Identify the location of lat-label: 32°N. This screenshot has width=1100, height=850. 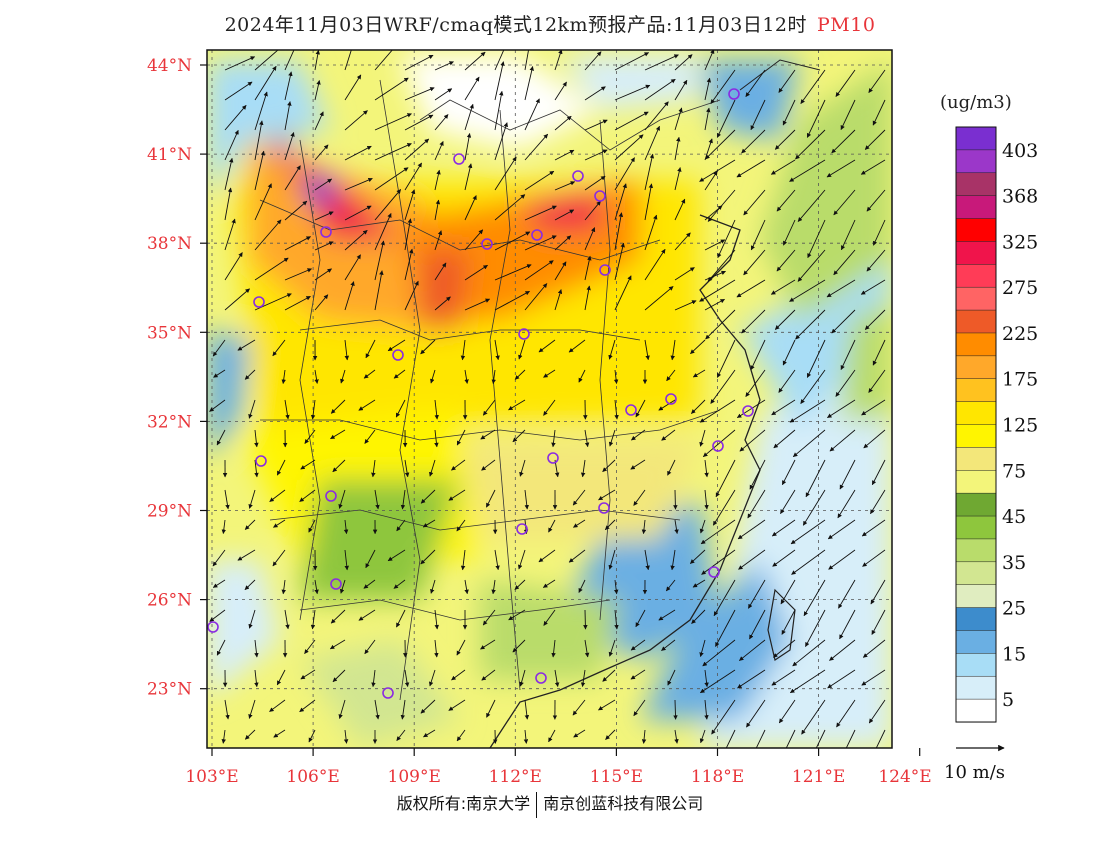
(169, 422).